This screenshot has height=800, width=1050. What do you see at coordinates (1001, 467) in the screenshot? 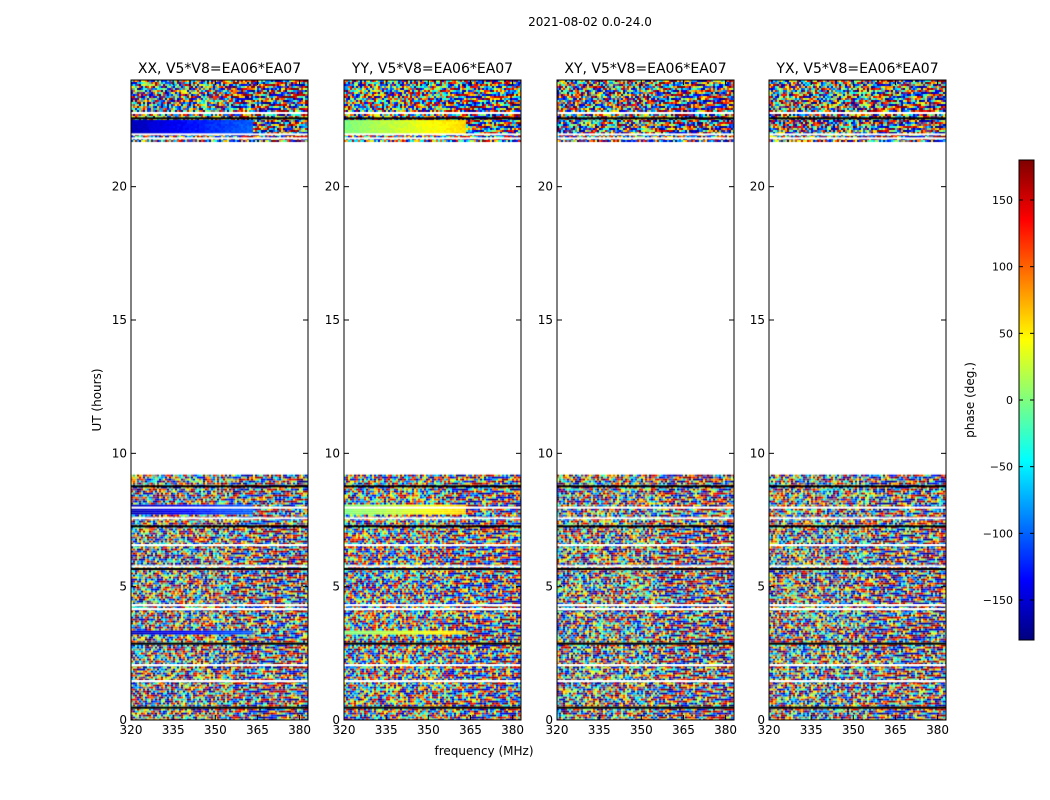
I see `colorbar-tick-label: −50` at bounding box center [1001, 467].